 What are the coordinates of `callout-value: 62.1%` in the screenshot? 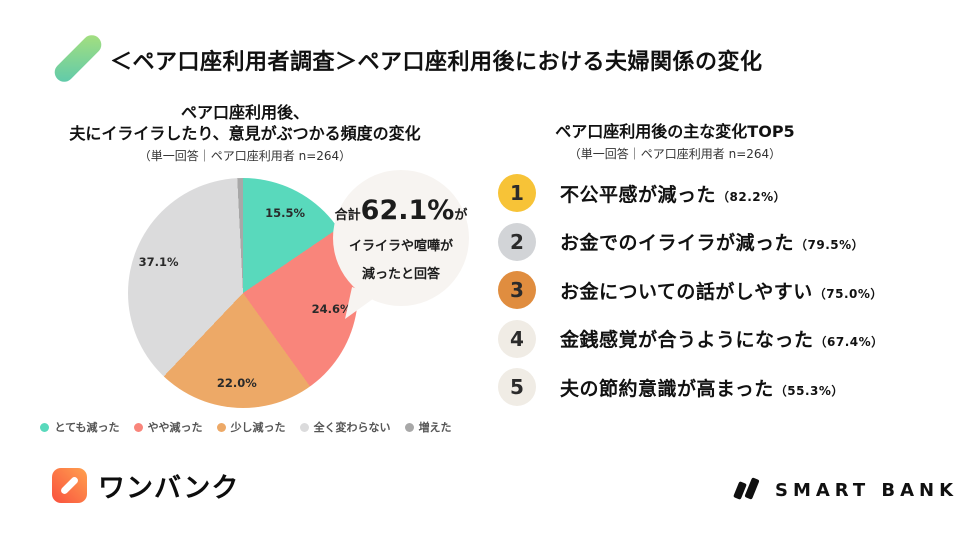 It's located at (407, 210).